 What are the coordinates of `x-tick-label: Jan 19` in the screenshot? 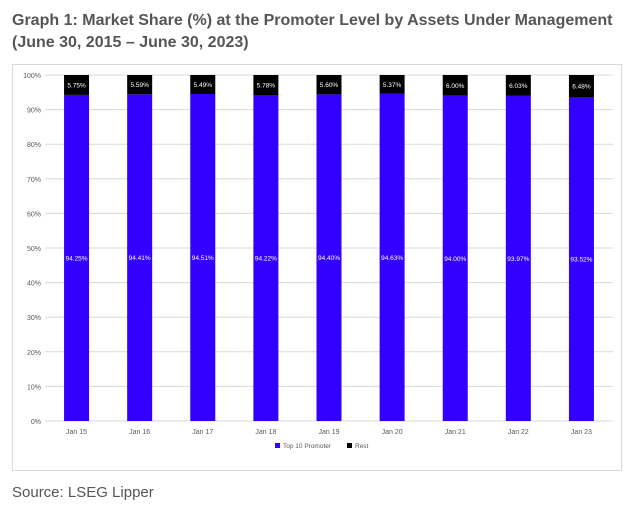 It's located at (328, 432).